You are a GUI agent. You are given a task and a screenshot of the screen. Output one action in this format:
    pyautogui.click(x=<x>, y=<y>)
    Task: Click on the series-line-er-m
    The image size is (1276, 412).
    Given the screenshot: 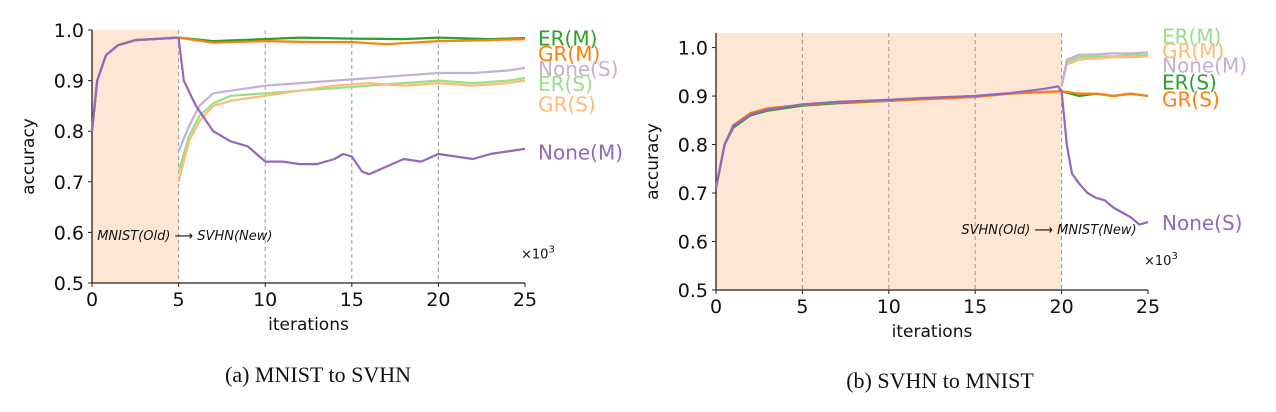 What is the action you would take?
    pyautogui.click(x=1104, y=70)
    